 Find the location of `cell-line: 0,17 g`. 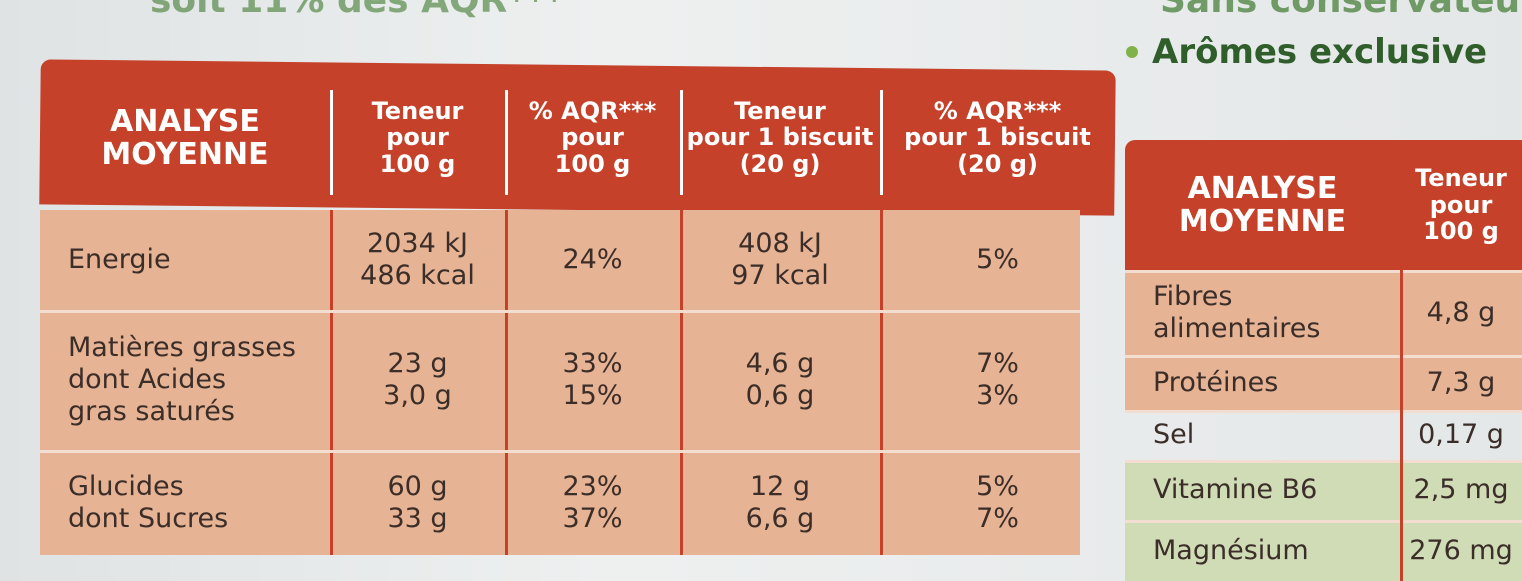

cell-line: 0,17 g is located at coordinates (1461, 435).